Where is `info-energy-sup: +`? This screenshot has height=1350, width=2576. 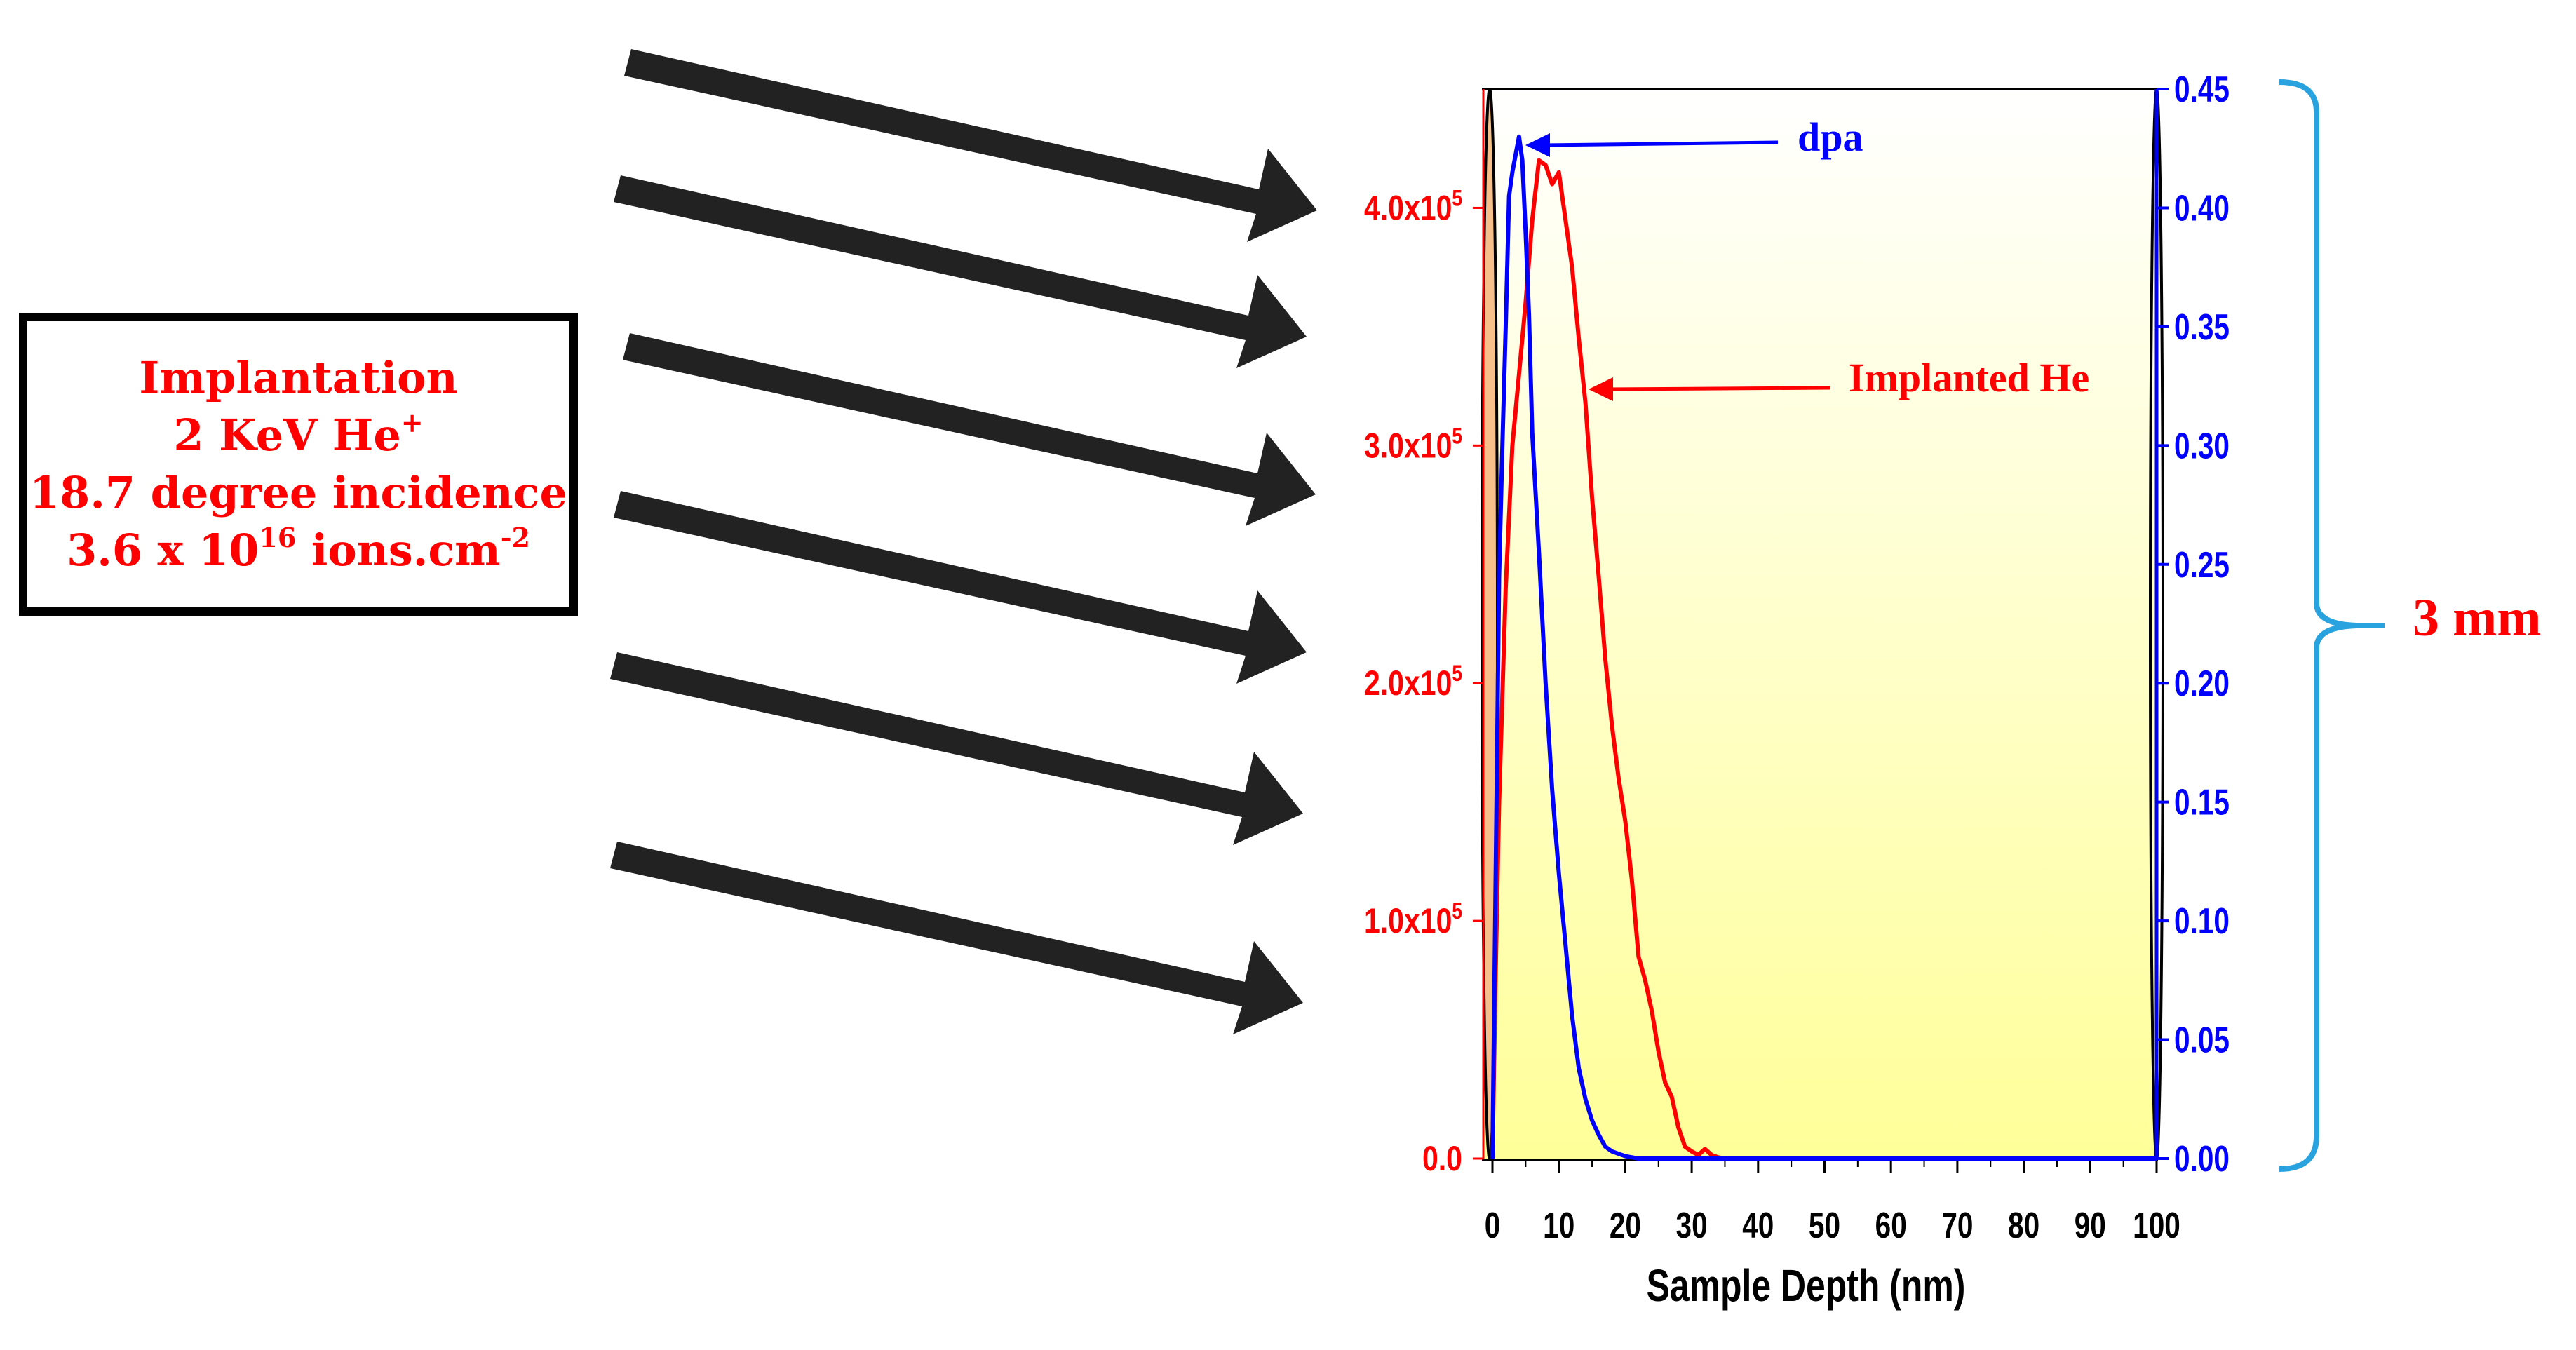 info-energy-sup: + is located at coordinates (412, 422).